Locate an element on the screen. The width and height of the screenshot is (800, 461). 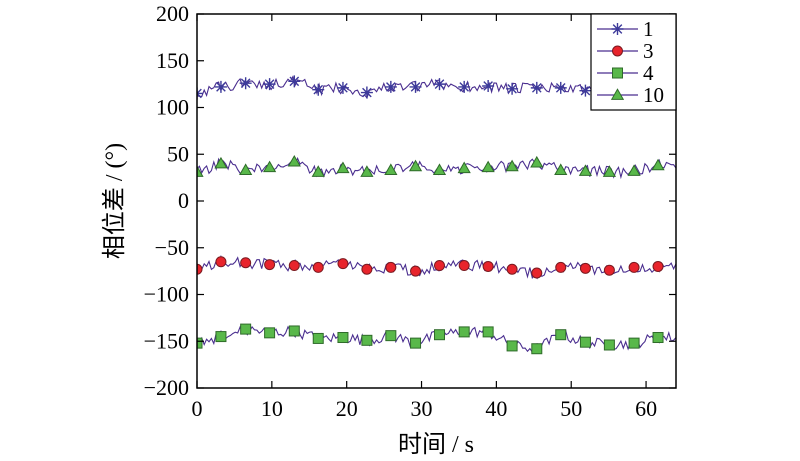
x-tick-label: 60 is located at coordinates (646, 408).